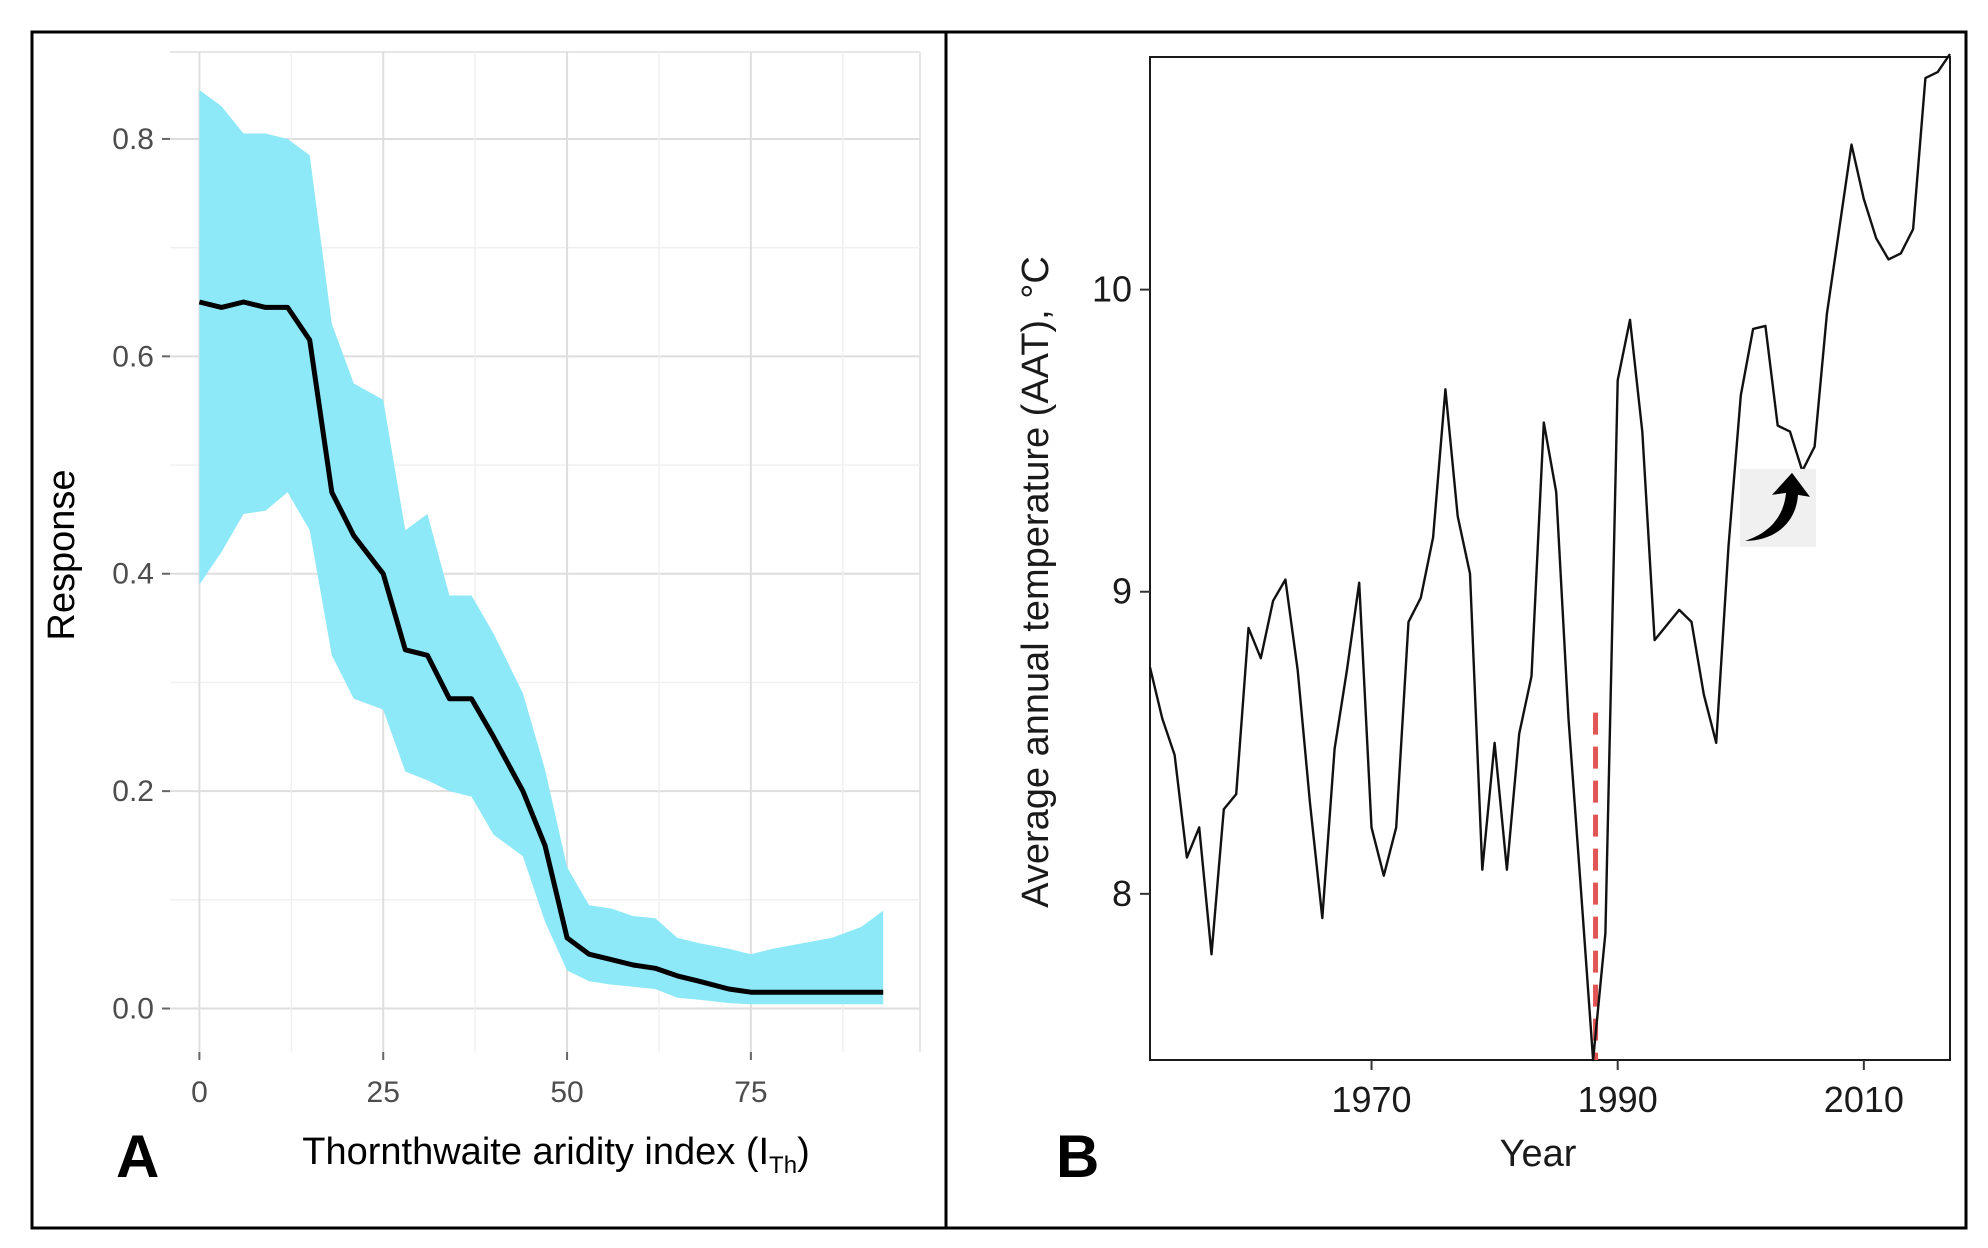  Describe the element at coordinates (1112, 289) in the screenshot. I see `panel-b-y-tick-label: 10` at that location.